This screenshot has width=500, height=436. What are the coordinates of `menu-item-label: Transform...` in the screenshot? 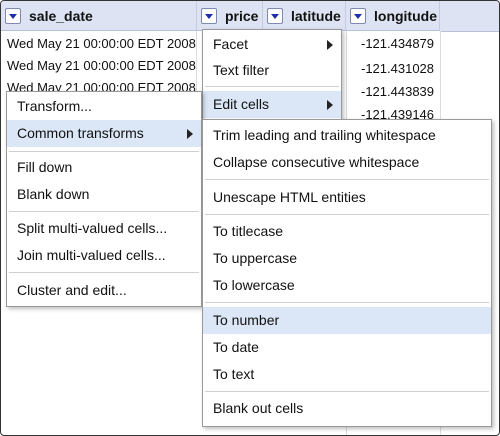 It's located at (54, 106).